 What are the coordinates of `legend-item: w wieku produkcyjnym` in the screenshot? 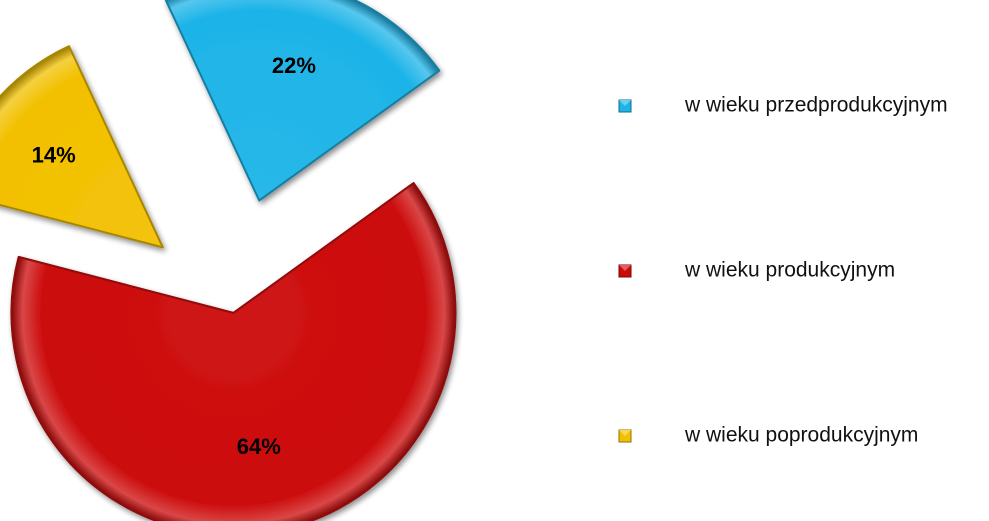 It's located at (756, 270).